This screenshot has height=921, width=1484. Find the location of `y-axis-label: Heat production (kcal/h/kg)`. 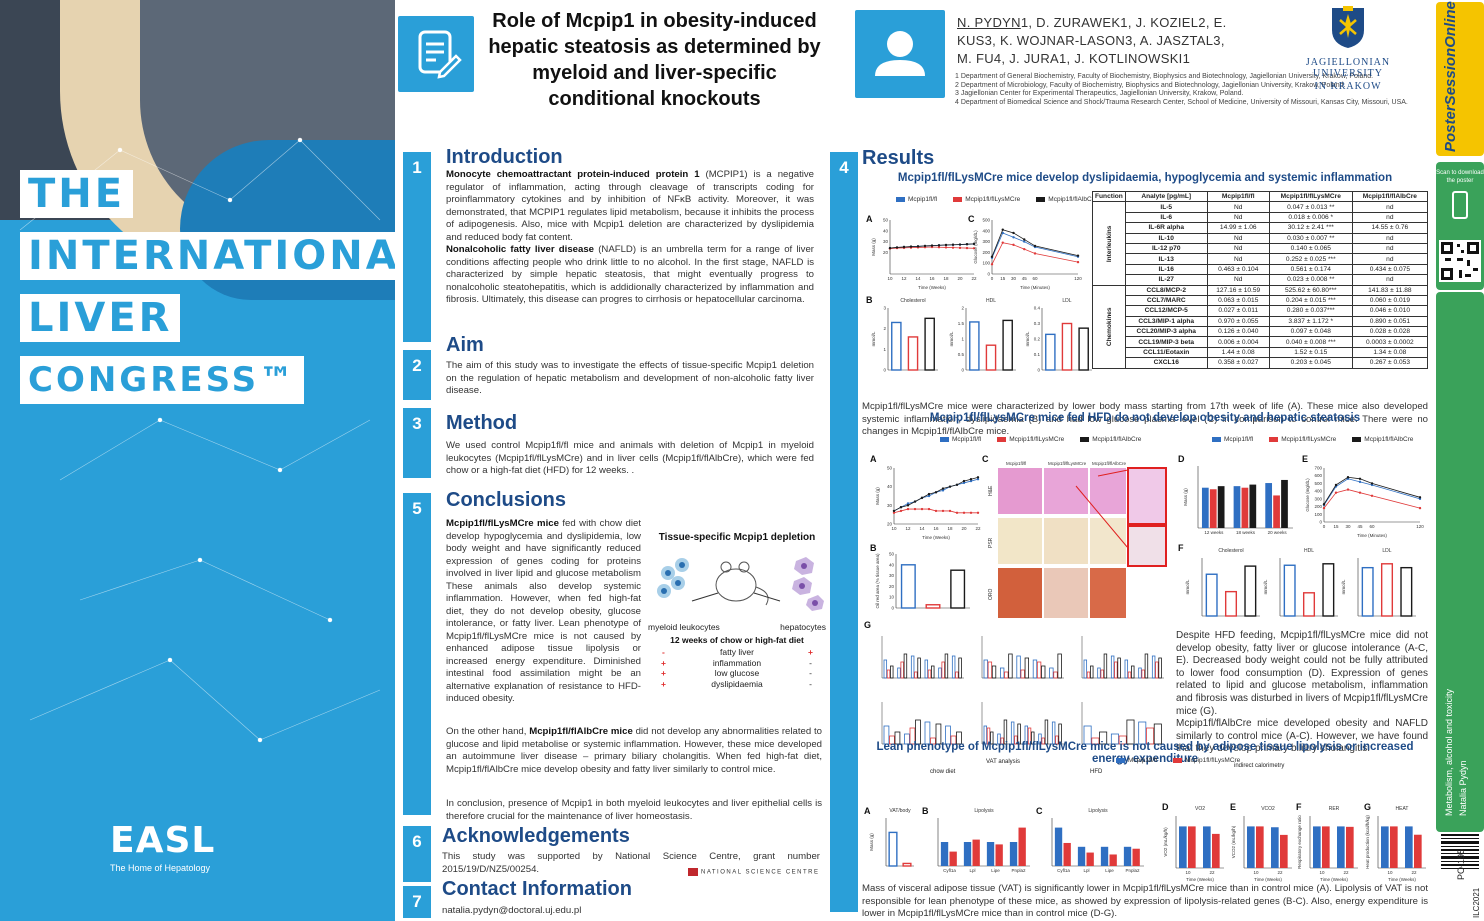

y-axis-label: Heat production (kcal/h/kg) is located at coordinates (1367, 842).